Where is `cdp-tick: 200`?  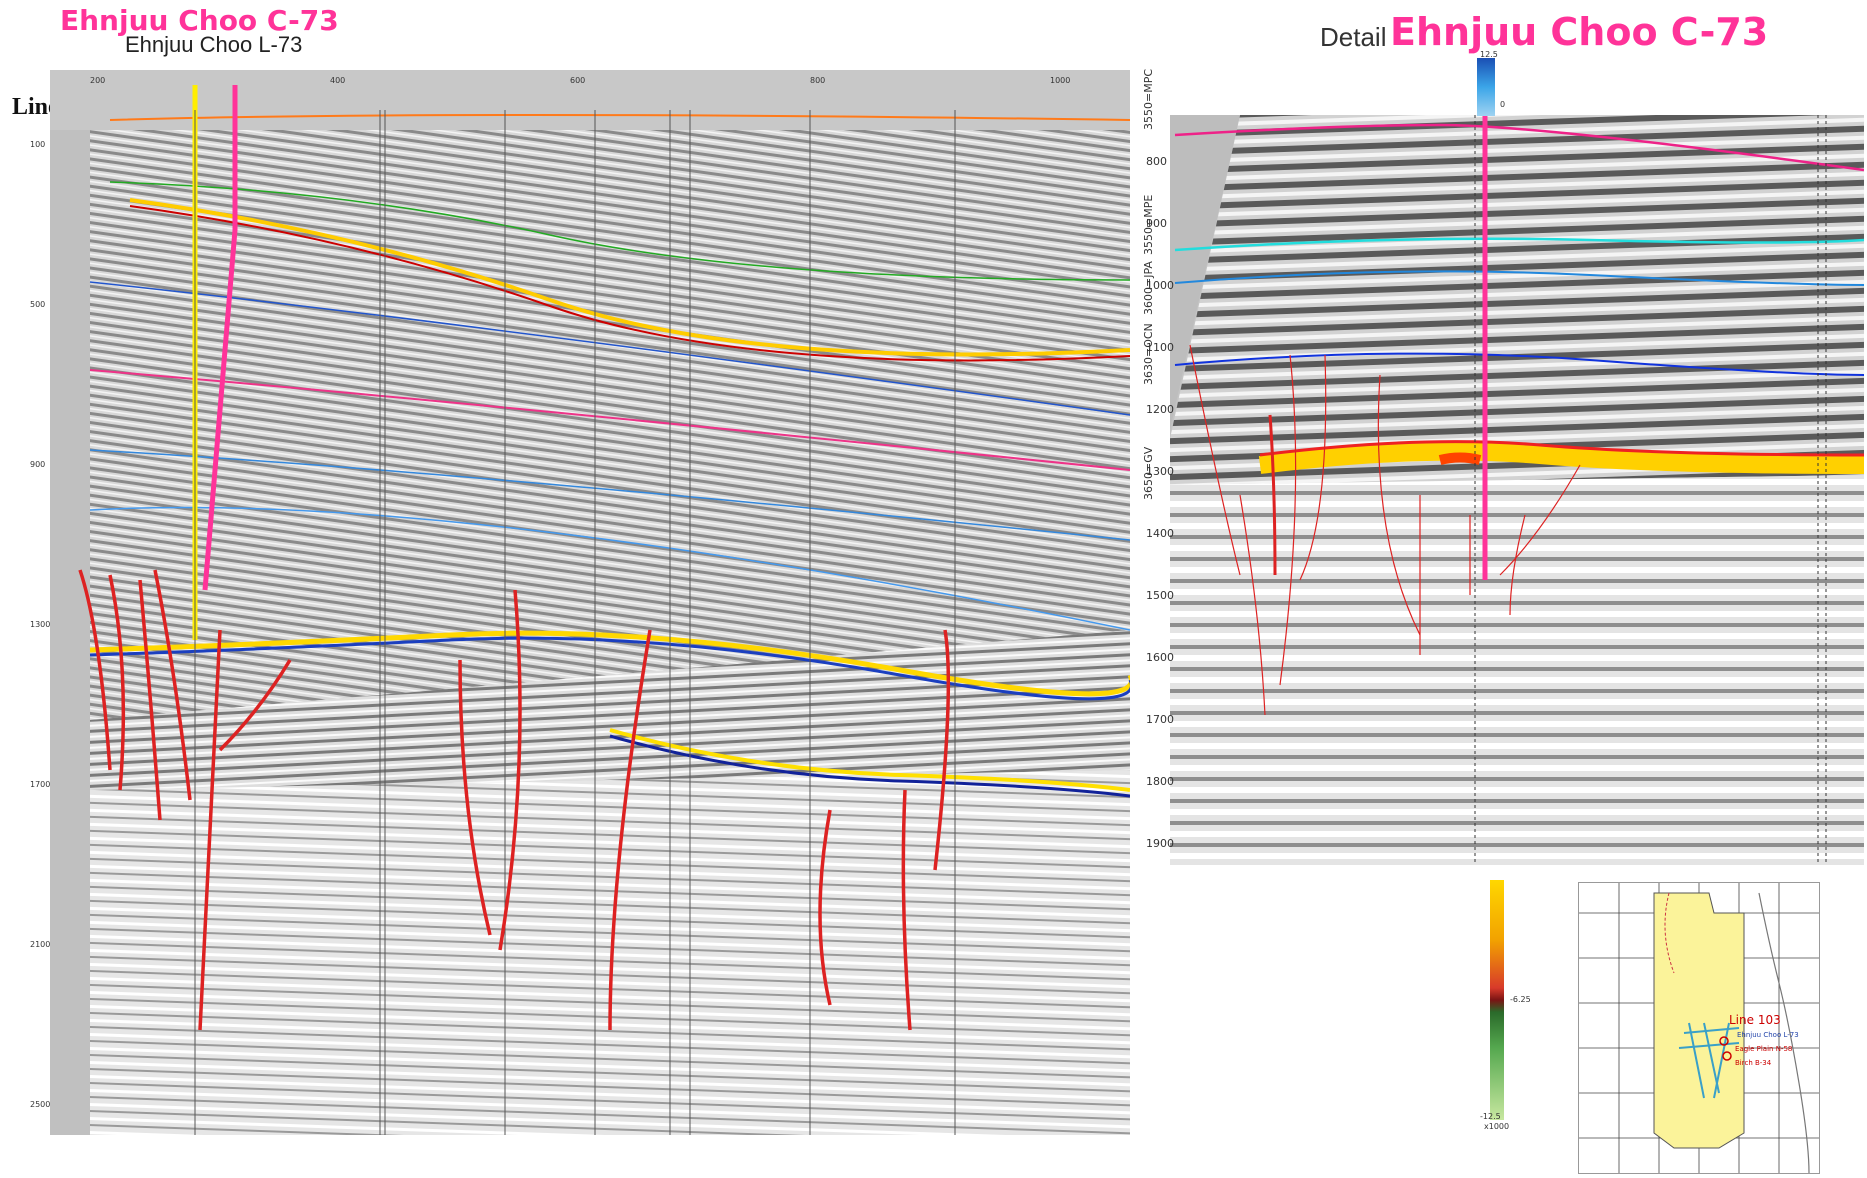
cdp-tick: 200 is located at coordinates (98, 80).